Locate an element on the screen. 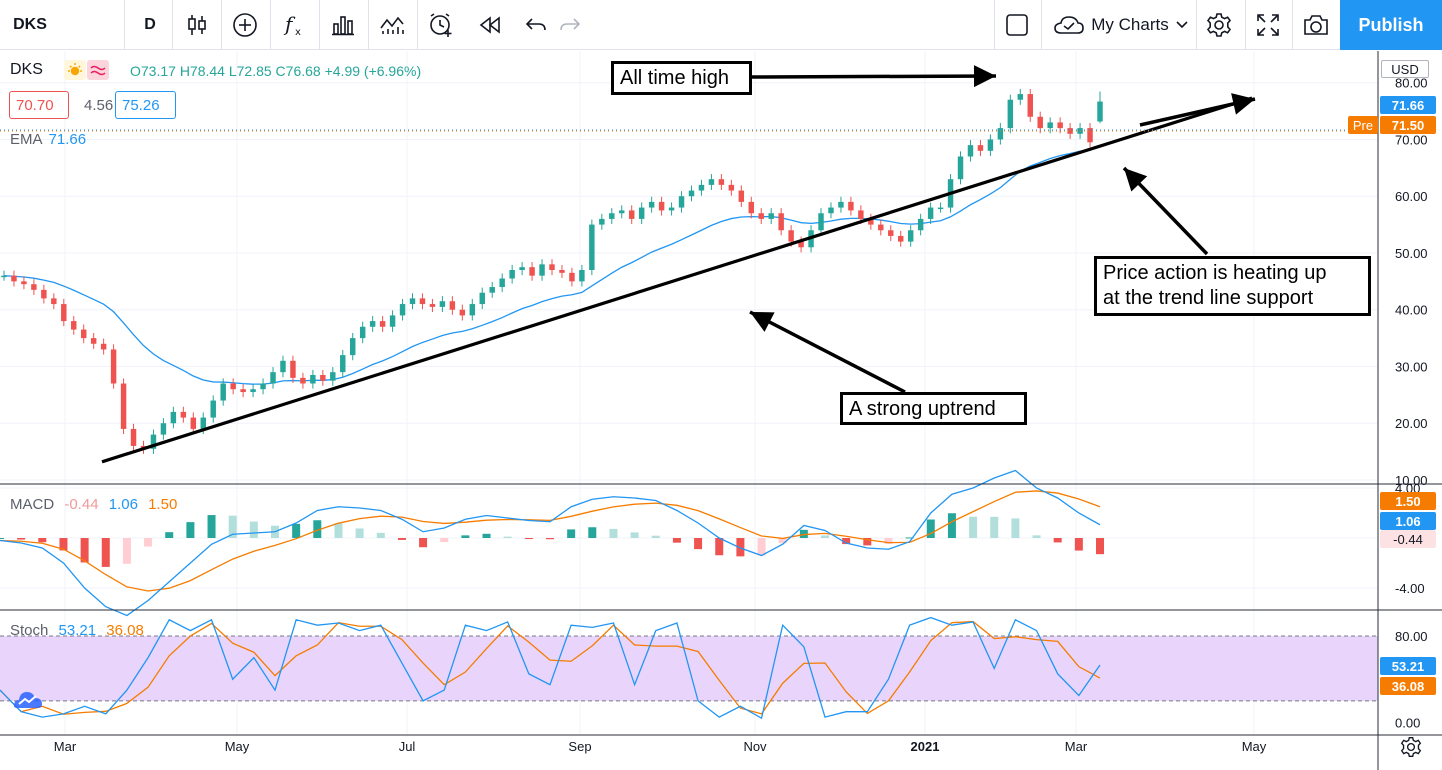  macd-line-value: 1.06 is located at coordinates (123, 504).